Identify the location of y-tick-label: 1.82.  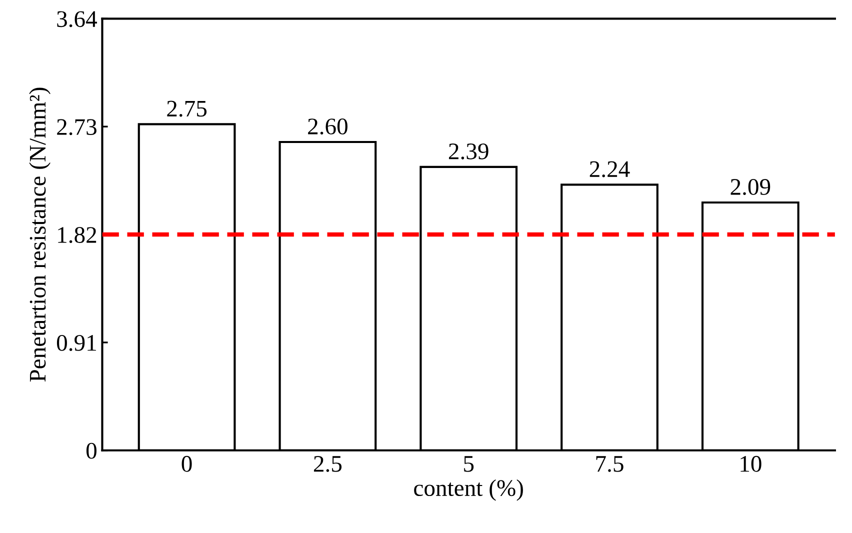
(77, 235).